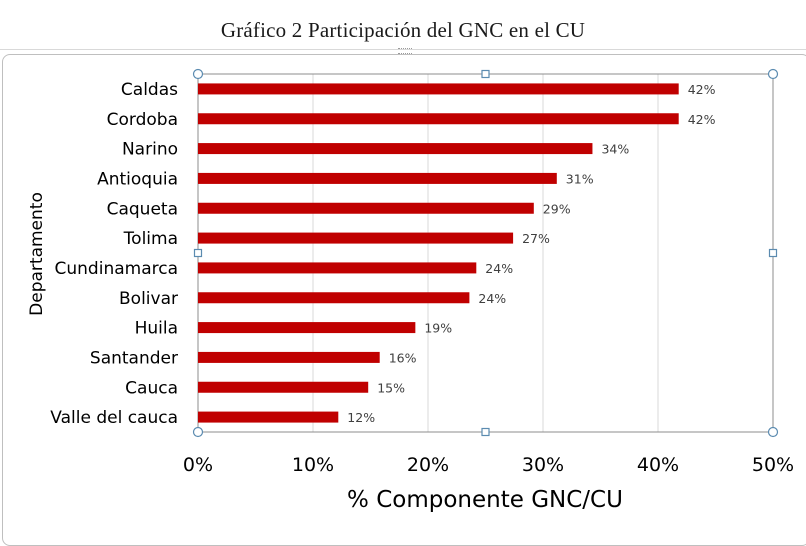 The image size is (806, 546). What do you see at coordinates (156, 329) in the screenshot?
I see `category-label: Huila` at bounding box center [156, 329].